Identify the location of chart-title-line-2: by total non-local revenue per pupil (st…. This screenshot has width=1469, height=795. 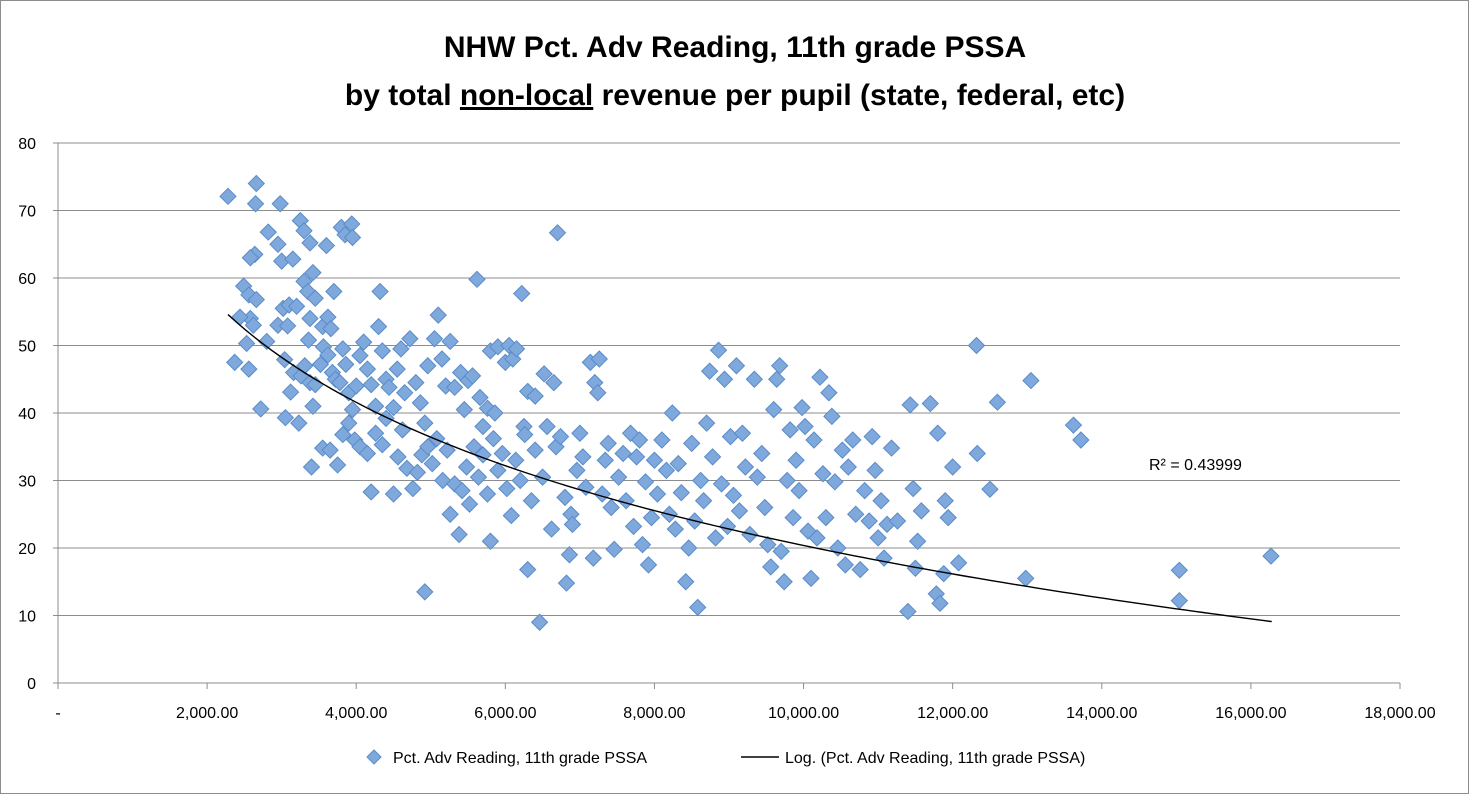
(735, 95).